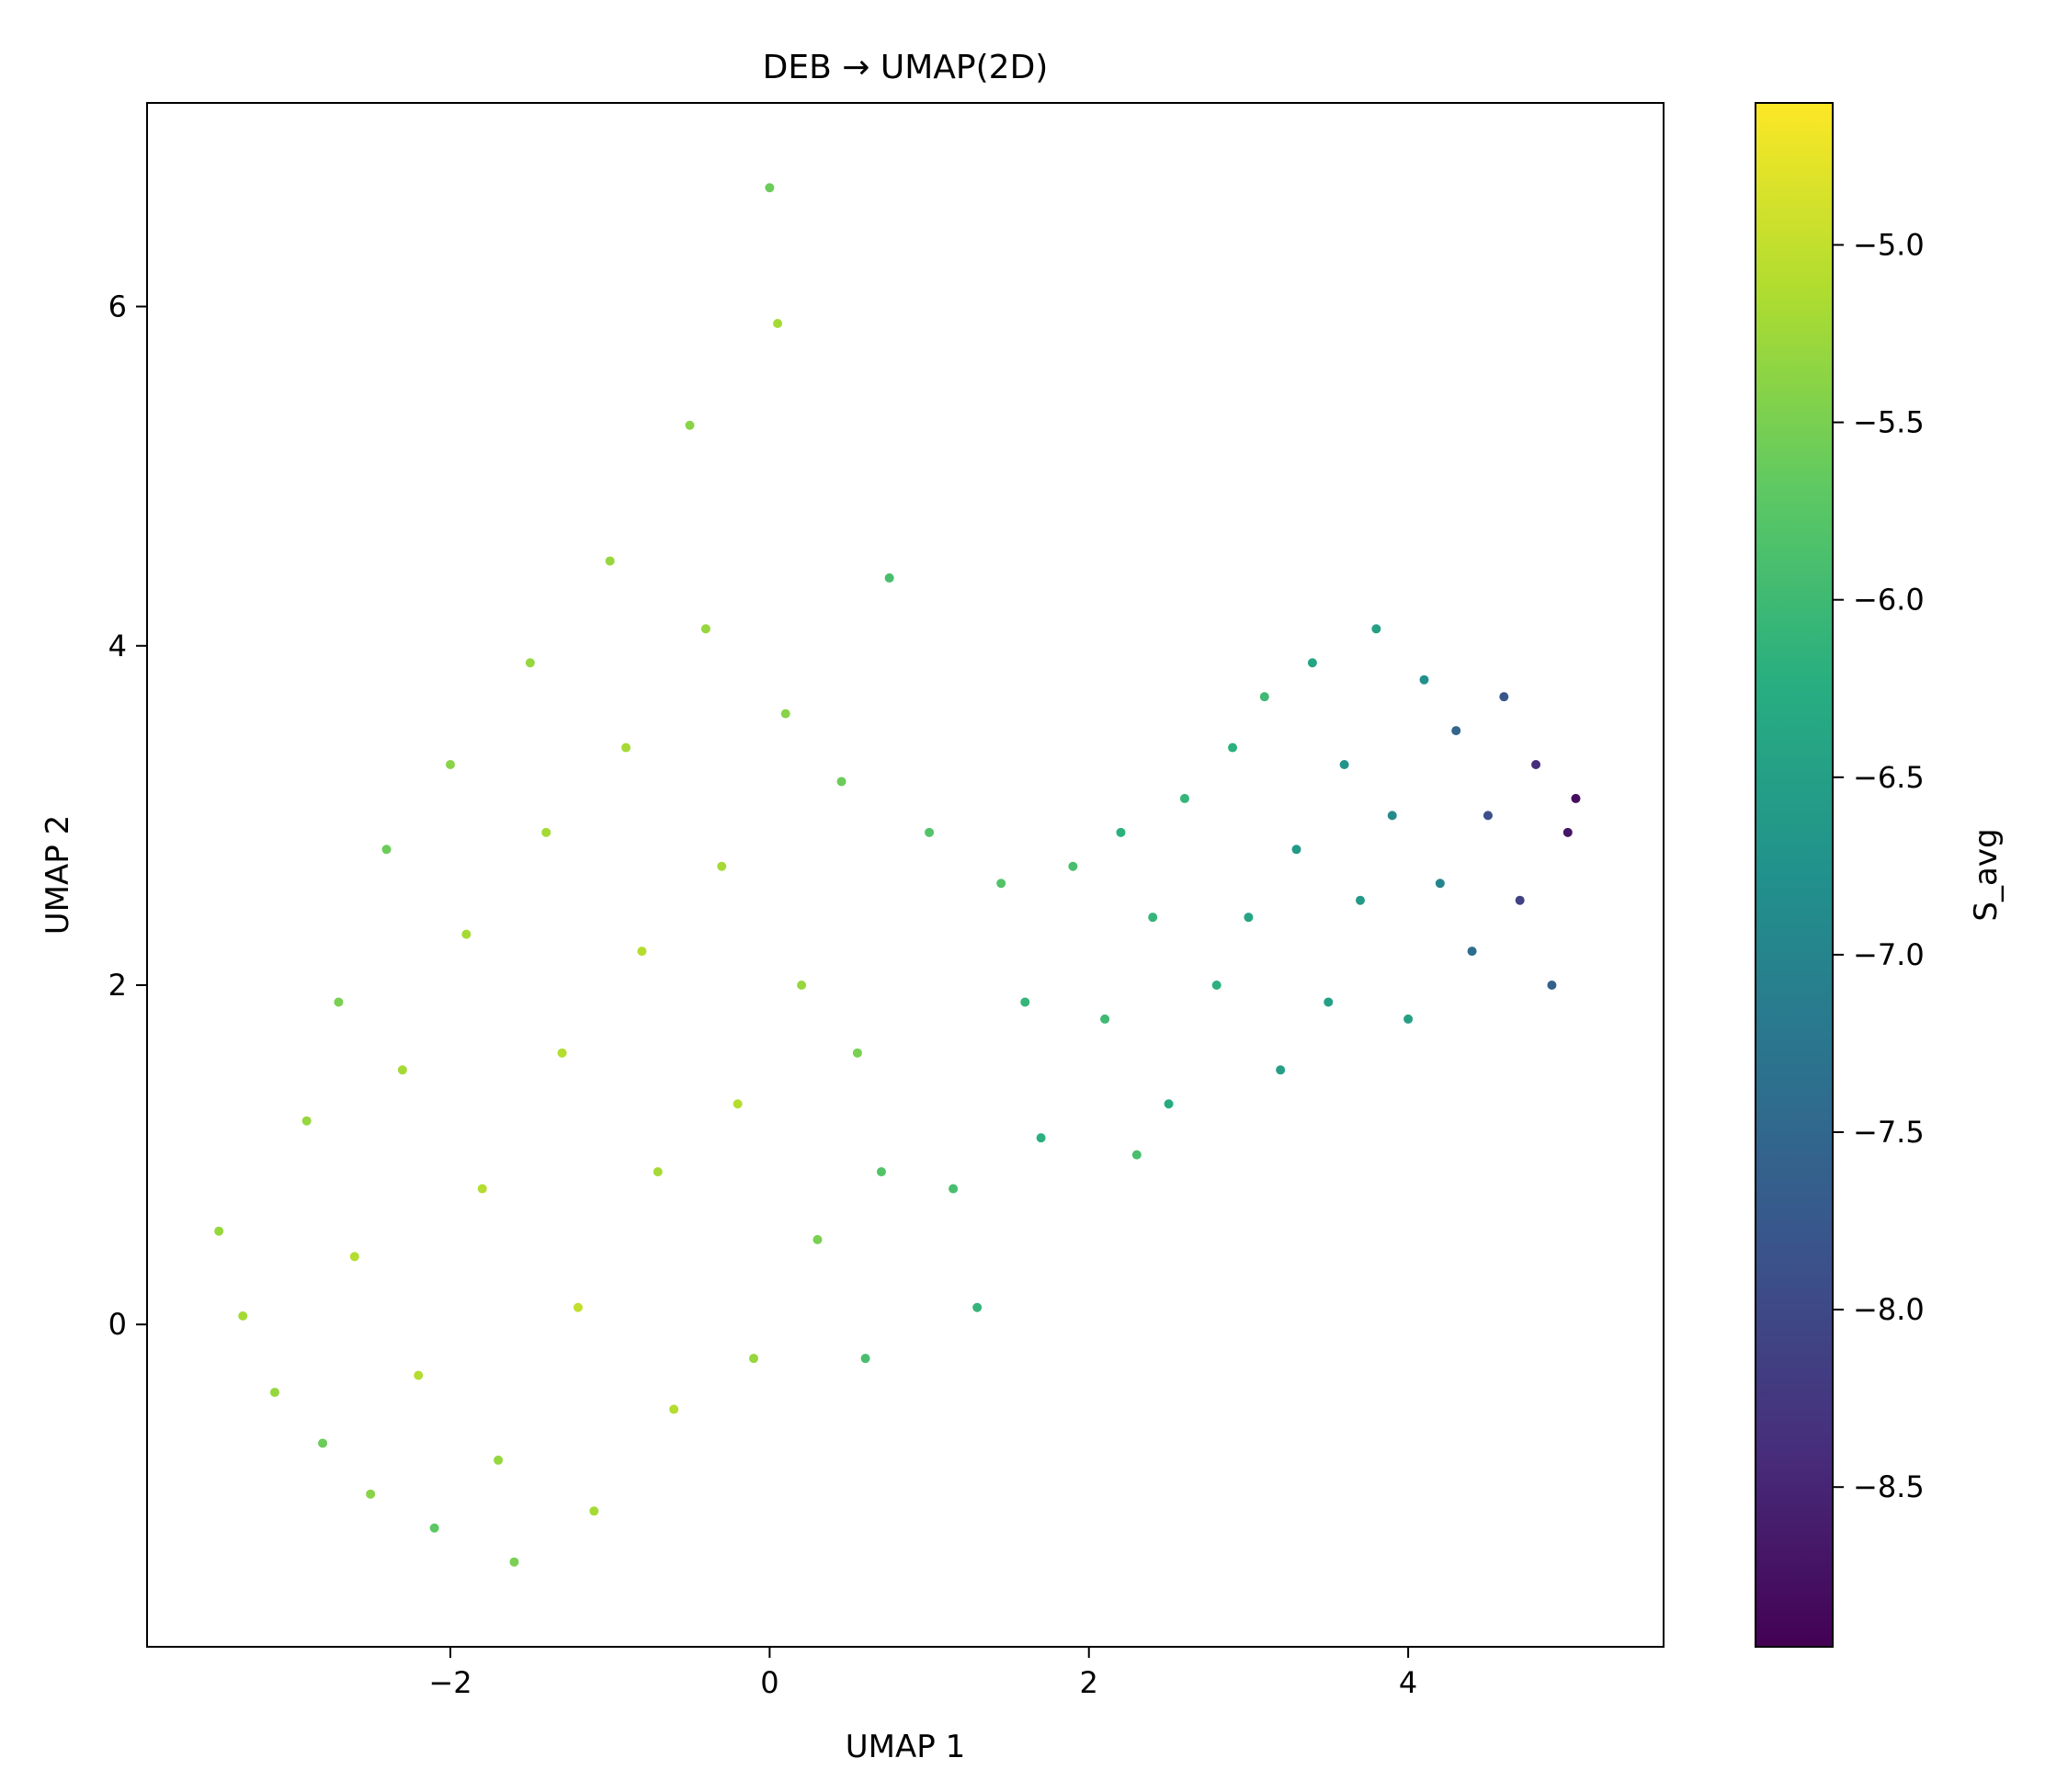  Describe the element at coordinates (117, 1324) in the screenshot. I see `y-tick-label: 0` at that location.